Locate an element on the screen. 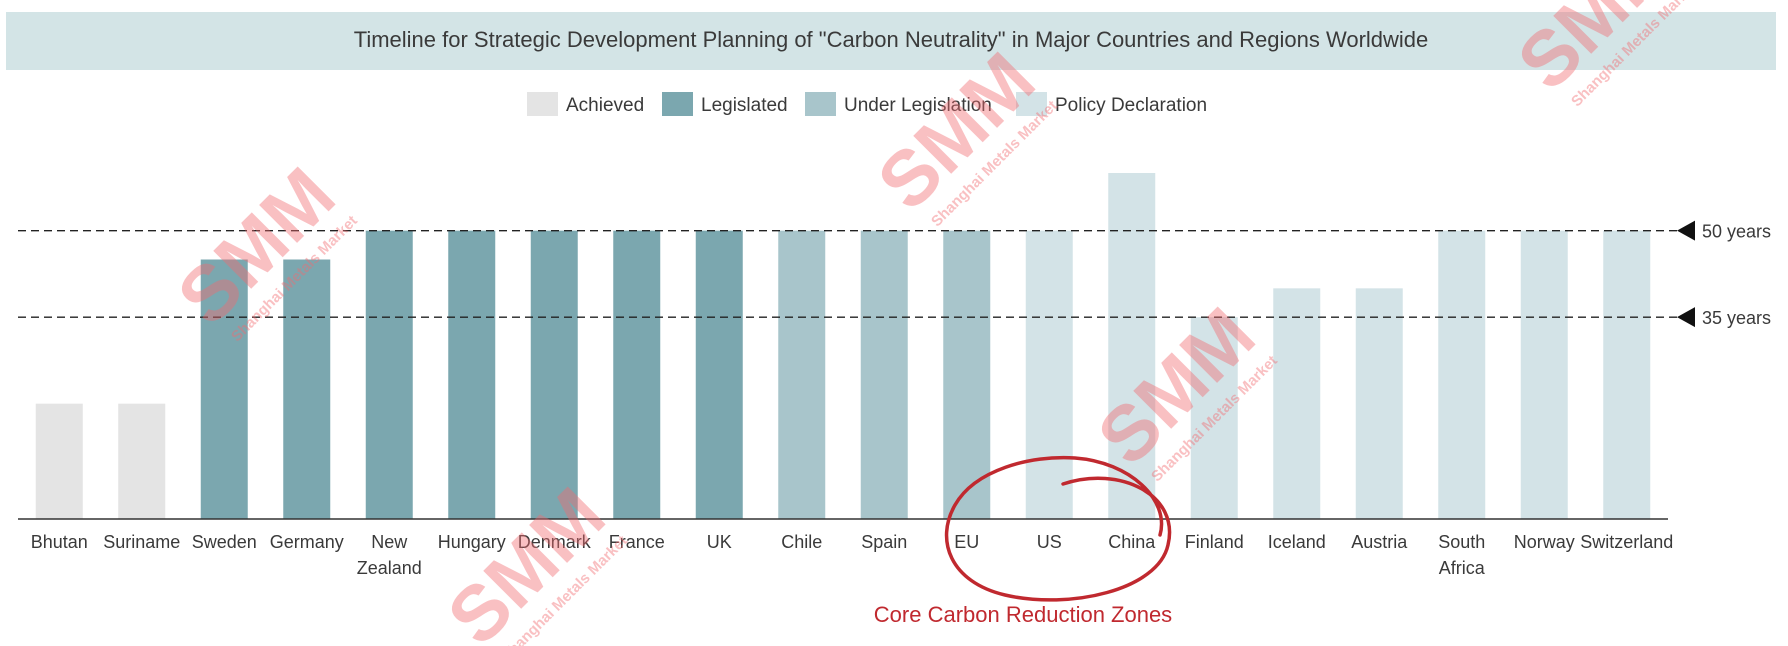 The image size is (1788, 646). category-label-suriname: Suriname is located at coordinates (141, 542).